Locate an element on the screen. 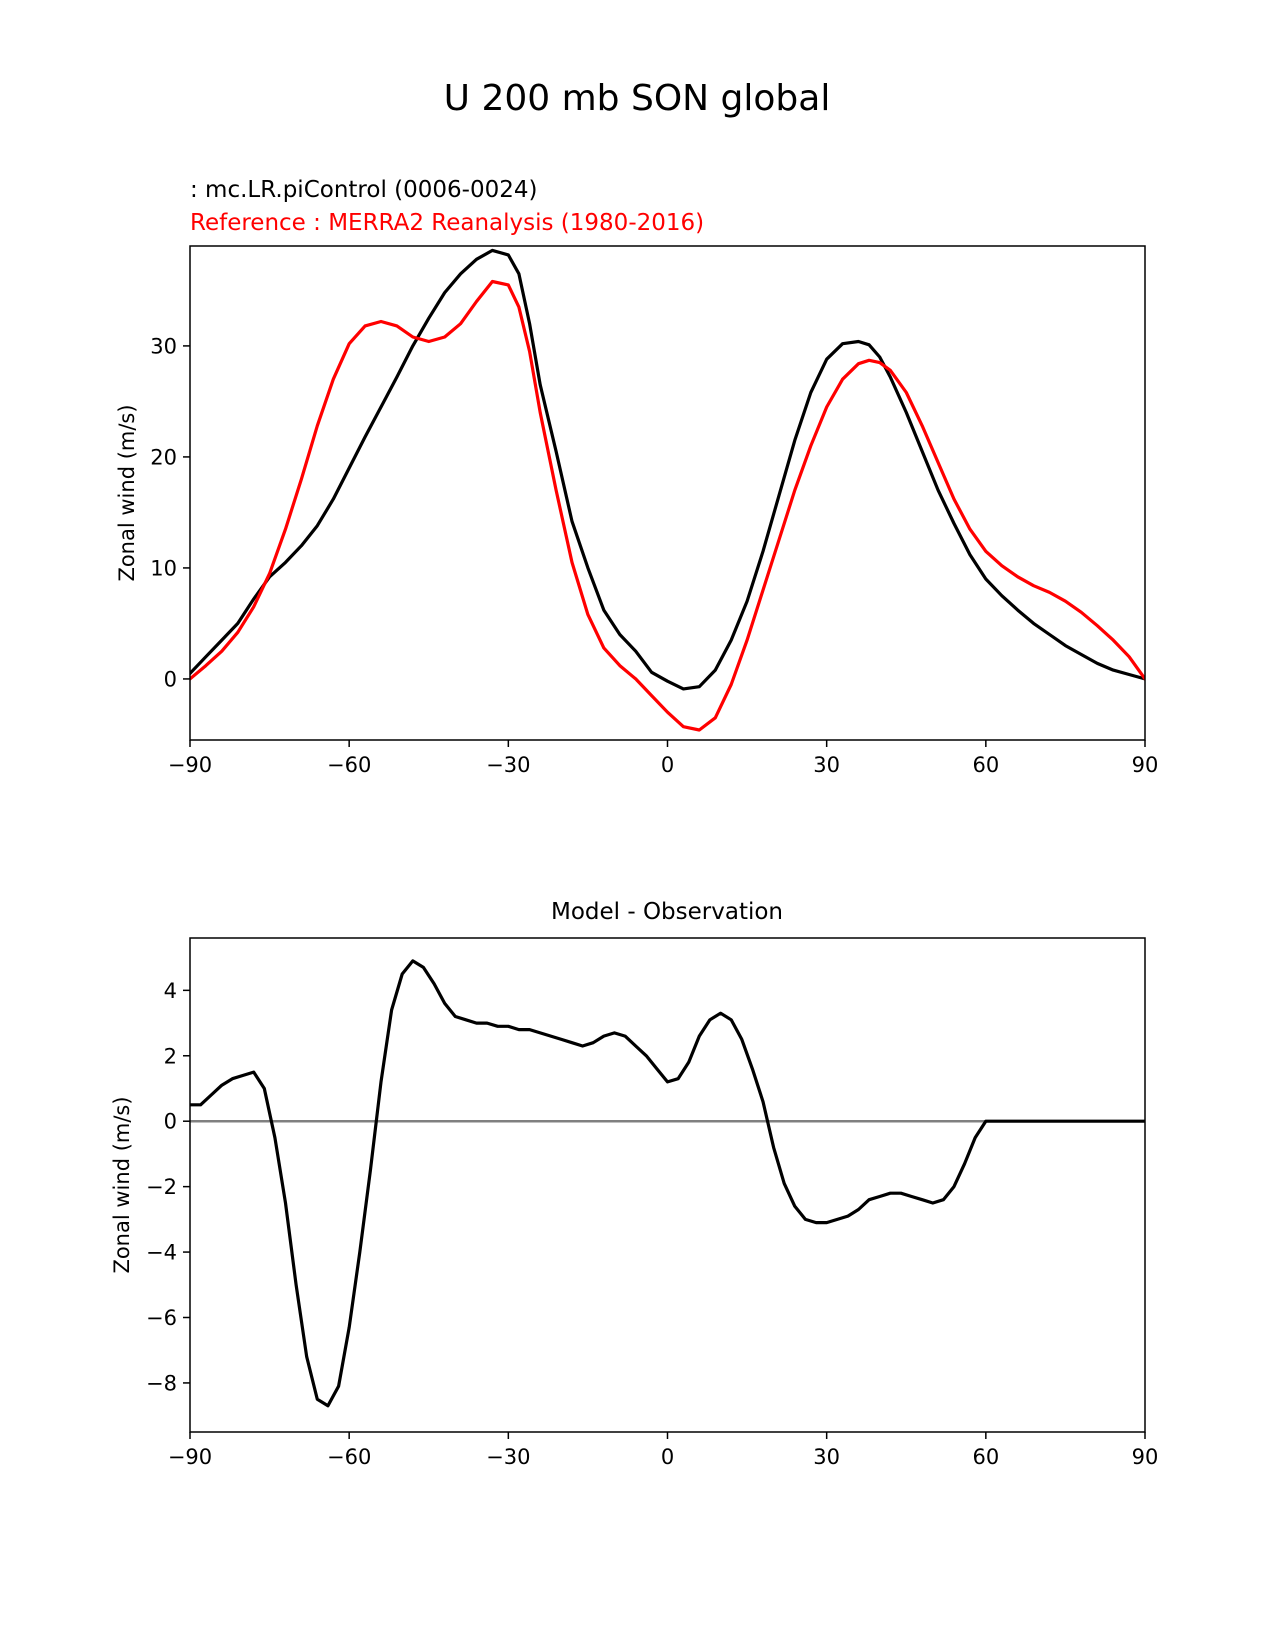  y-tick-label: −8 is located at coordinates (161, 1383).